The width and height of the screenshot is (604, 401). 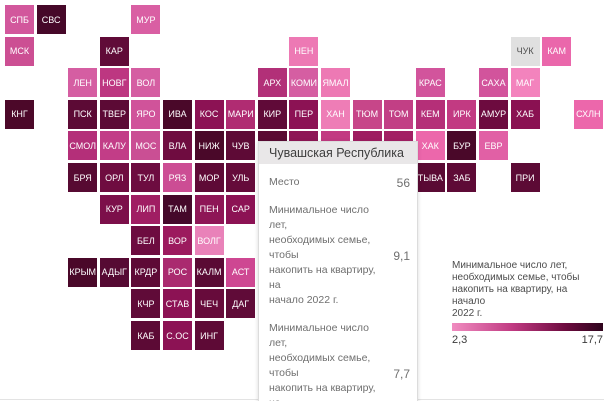 What do you see at coordinates (284, 182) in the screenshot?
I see `tooltip-row-label: Место` at bounding box center [284, 182].